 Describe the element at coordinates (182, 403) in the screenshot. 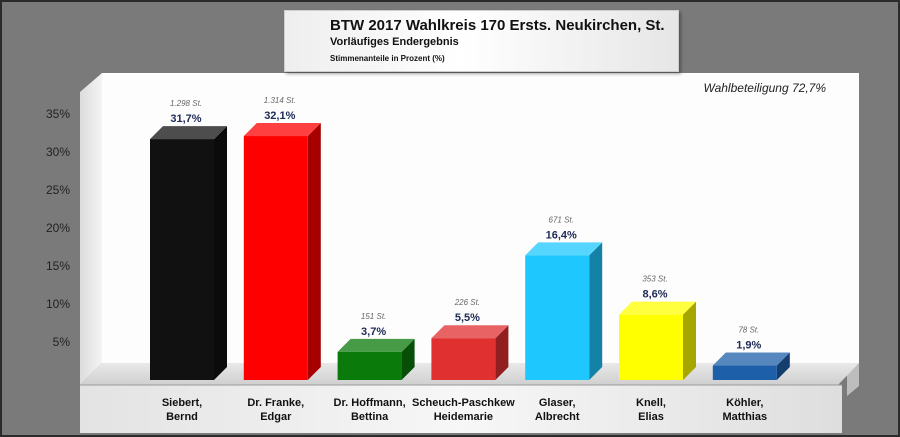

I see `x-tick-label: Siebert,` at that location.